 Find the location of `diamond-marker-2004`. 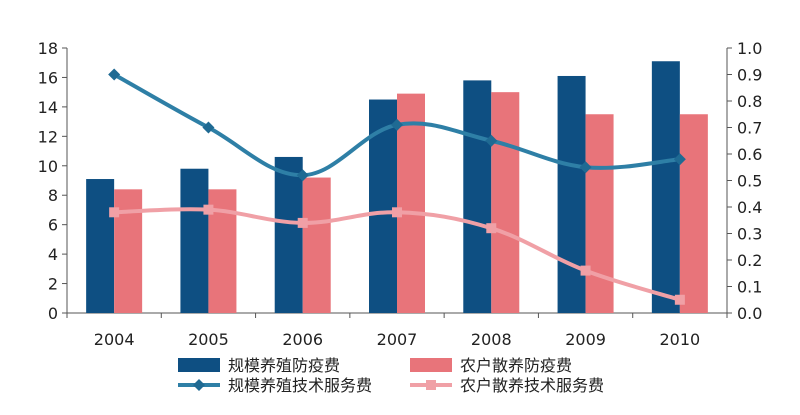

diamond-marker-2004 is located at coordinates (114, 74).